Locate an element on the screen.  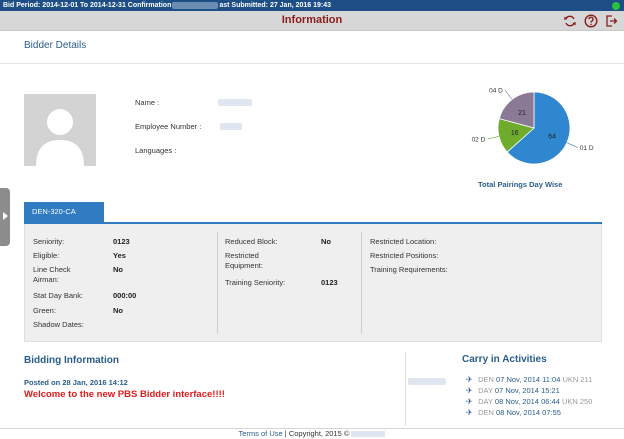
page-title: Information is located at coordinates (312, 20).